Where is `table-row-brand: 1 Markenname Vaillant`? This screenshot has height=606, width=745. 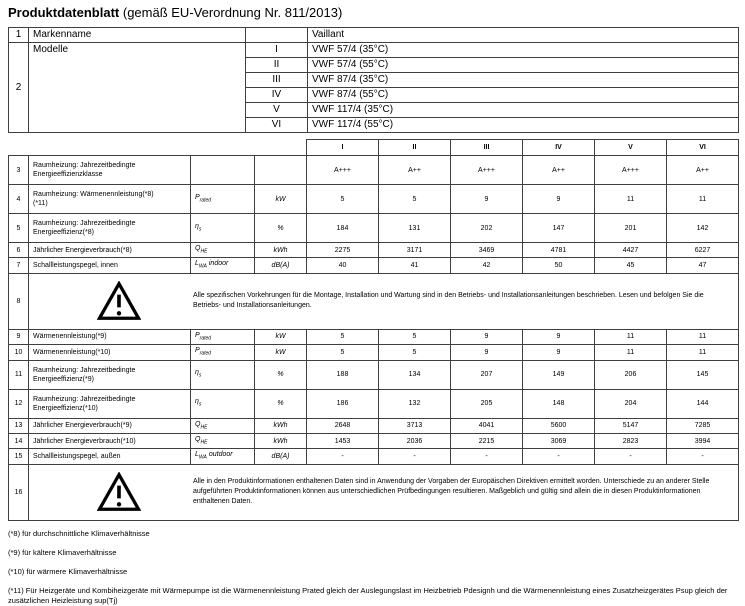
table-row-brand: 1 Markenname Vaillant is located at coordinates (373, 35).